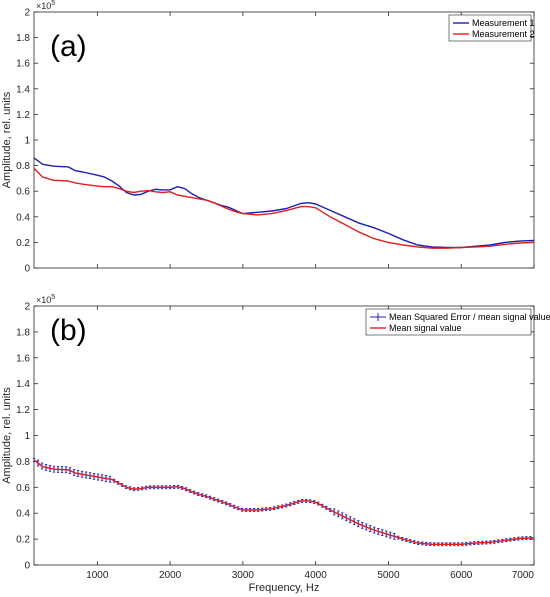  I want to click on legend-entry: Mean Squared Error / mean signal value, so click(469, 317).